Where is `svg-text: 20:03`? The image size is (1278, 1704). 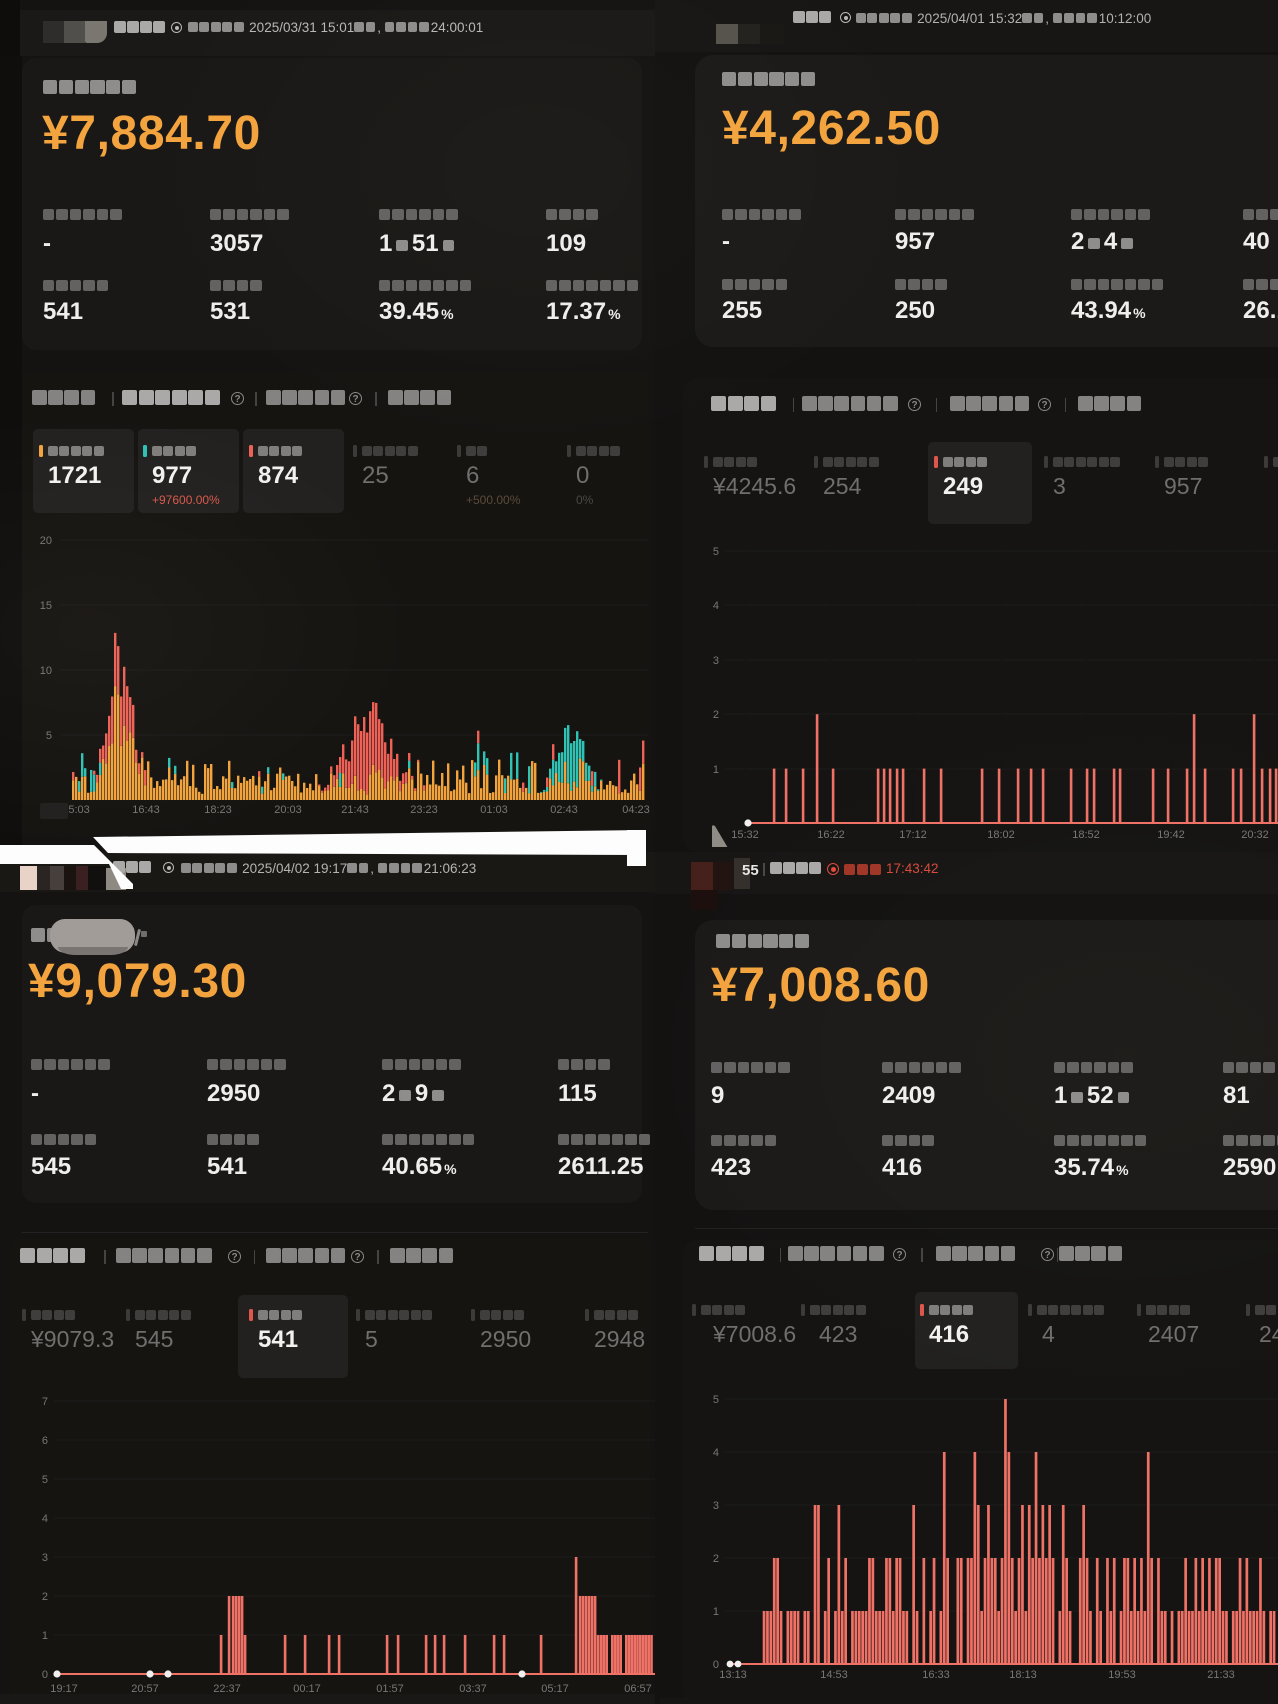
svg-text: 20:03 is located at coordinates (288, 810).